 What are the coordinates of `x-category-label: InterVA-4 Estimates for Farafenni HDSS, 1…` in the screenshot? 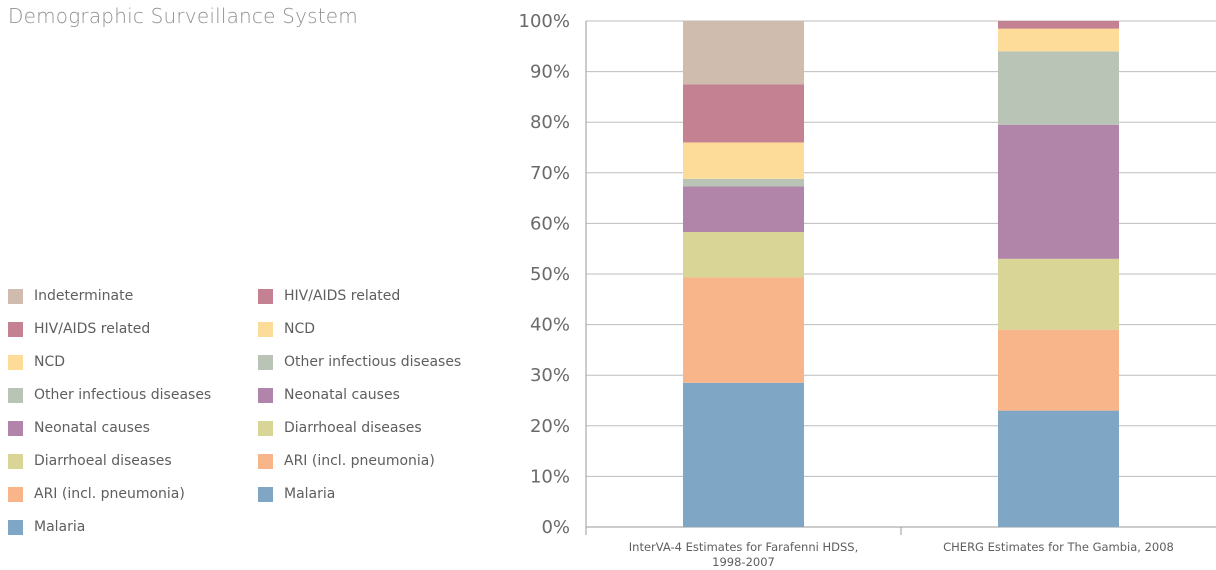 It's located at (743, 554).